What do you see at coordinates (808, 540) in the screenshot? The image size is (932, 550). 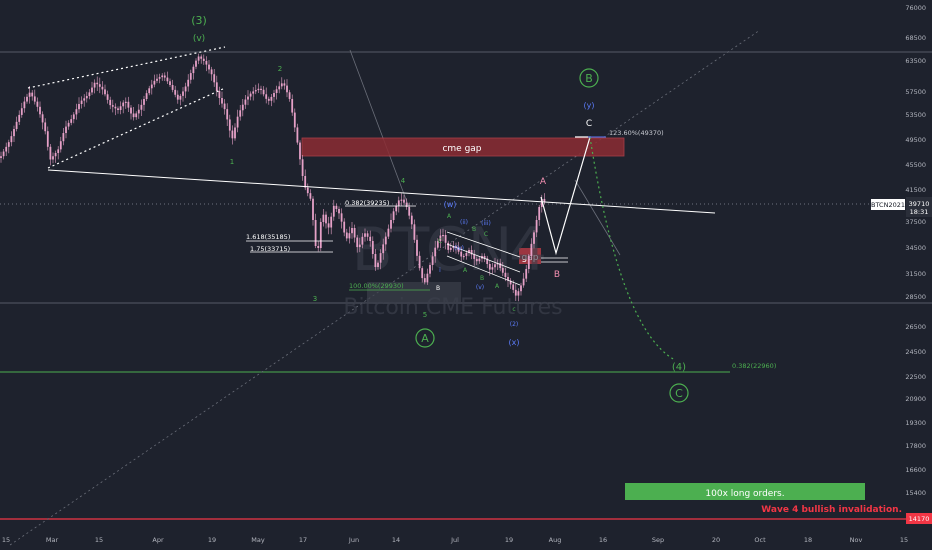 I see `time-tick-label: 18` at bounding box center [808, 540].